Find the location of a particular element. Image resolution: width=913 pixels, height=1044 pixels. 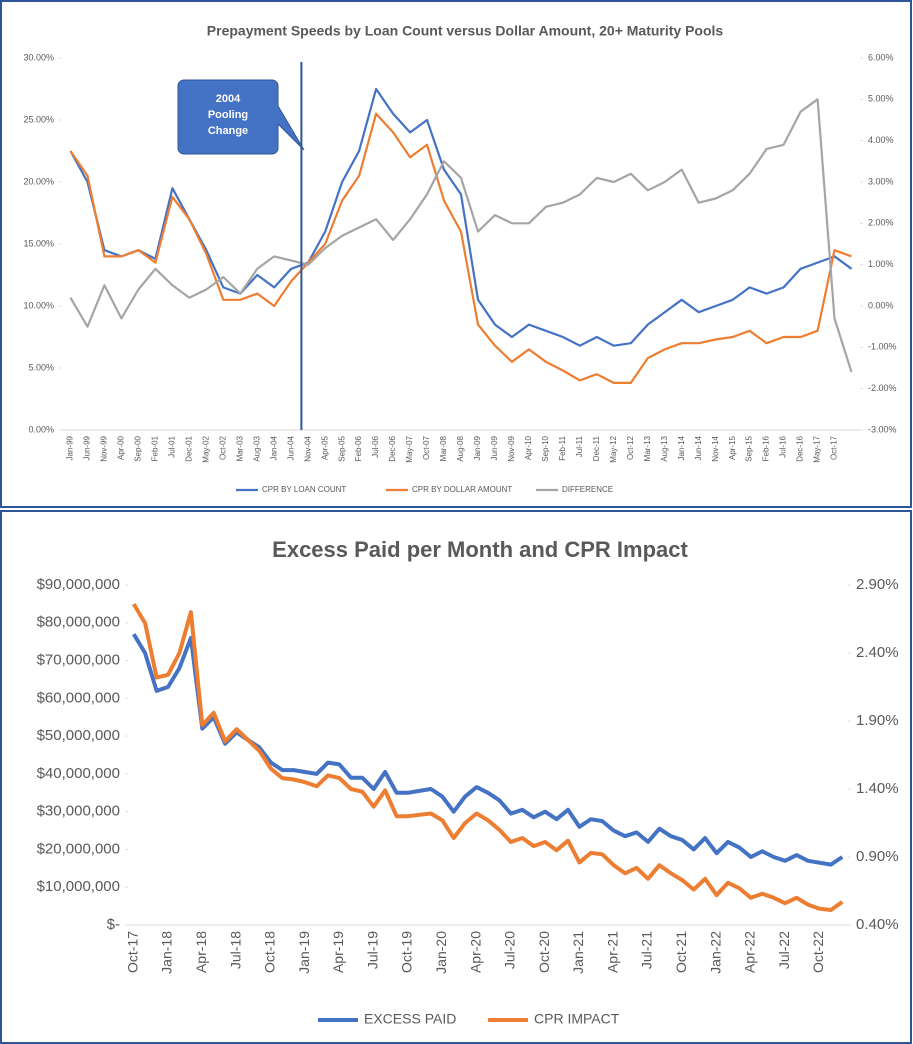

x-tick-label: Feb-11 is located at coordinates (562, 447).